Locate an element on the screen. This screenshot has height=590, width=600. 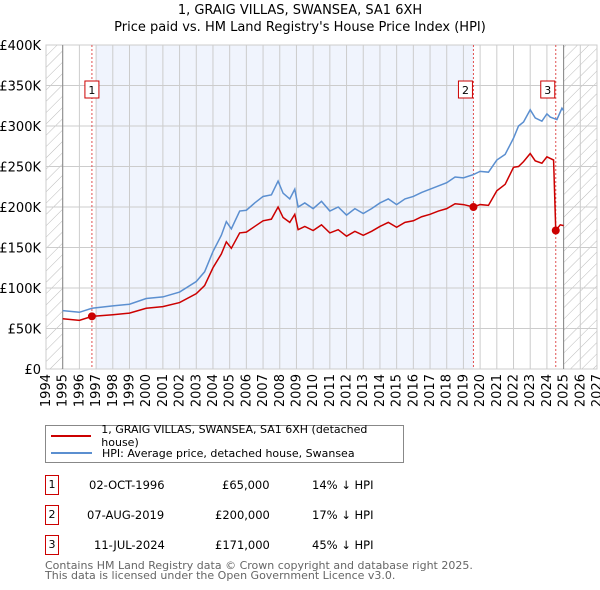
y-tick-label: £100K is located at coordinates (20, 289).